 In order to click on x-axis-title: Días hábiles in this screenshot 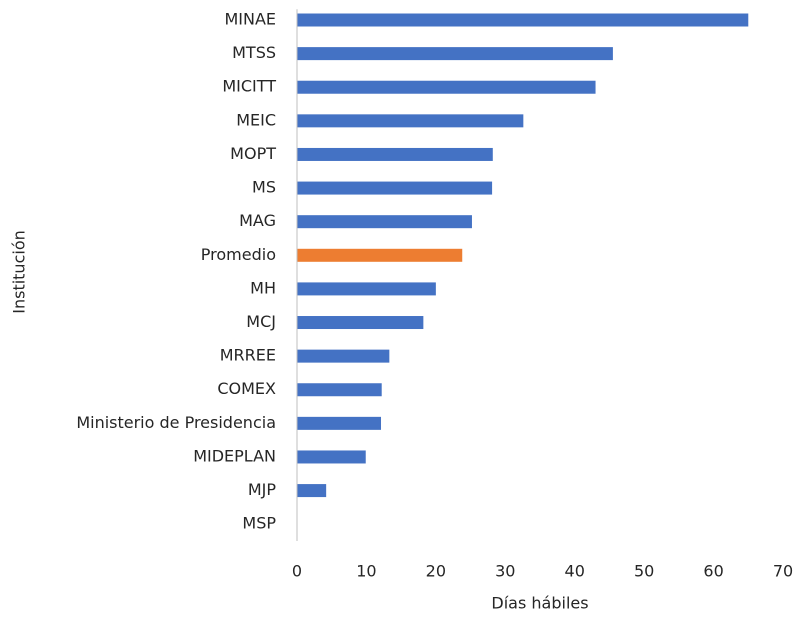, I will do `click(539, 603)`.